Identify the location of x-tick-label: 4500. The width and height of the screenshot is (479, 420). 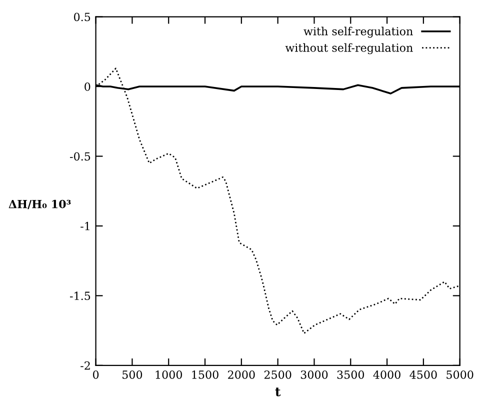
(423, 374).